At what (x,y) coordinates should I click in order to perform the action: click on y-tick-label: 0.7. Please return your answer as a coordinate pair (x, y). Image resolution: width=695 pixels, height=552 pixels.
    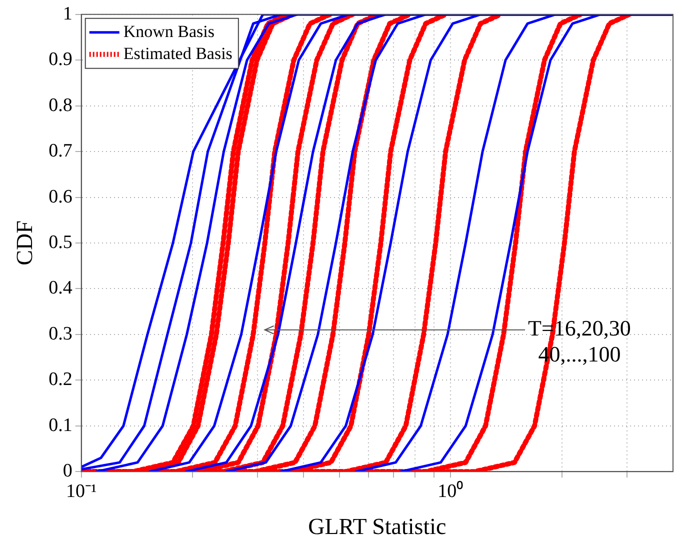
    Looking at the image, I should click on (60, 151).